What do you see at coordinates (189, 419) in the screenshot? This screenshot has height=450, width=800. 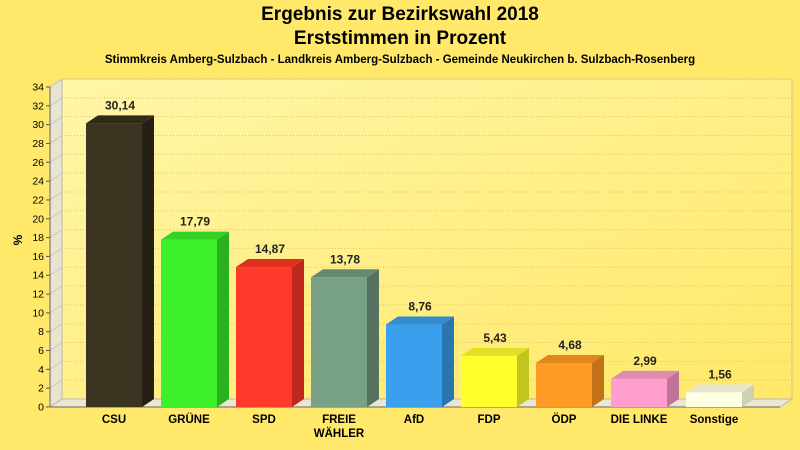 I see `x-tick-label: GRÜNE` at bounding box center [189, 419].